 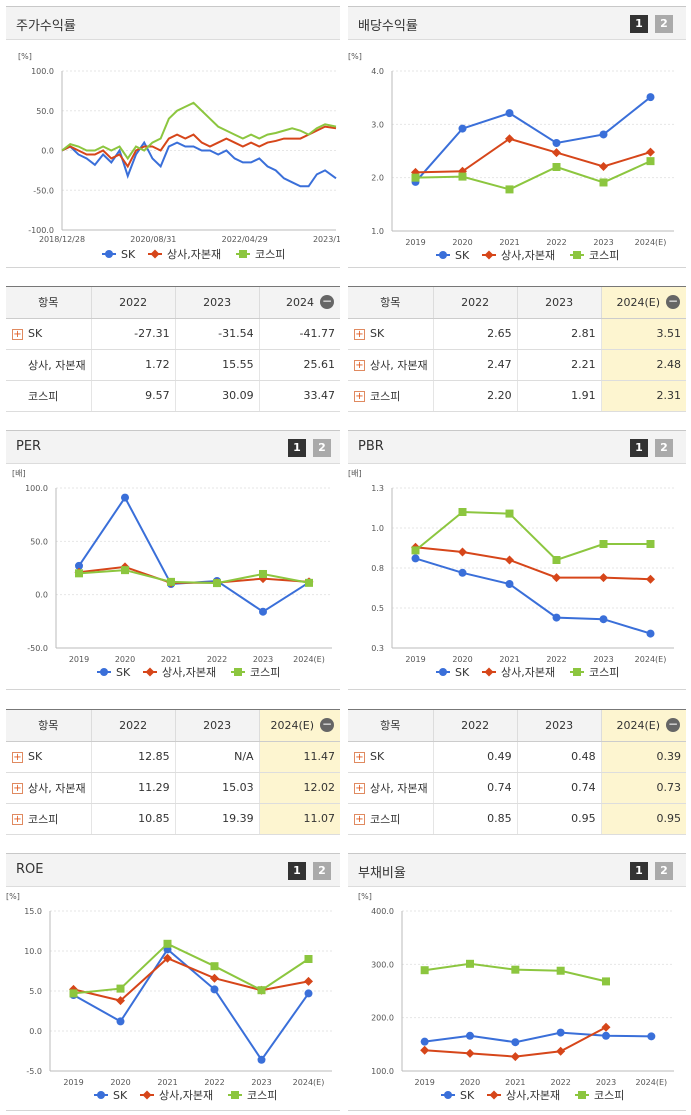 I want to click on col-header-label: 2024, so click(x=300, y=302).